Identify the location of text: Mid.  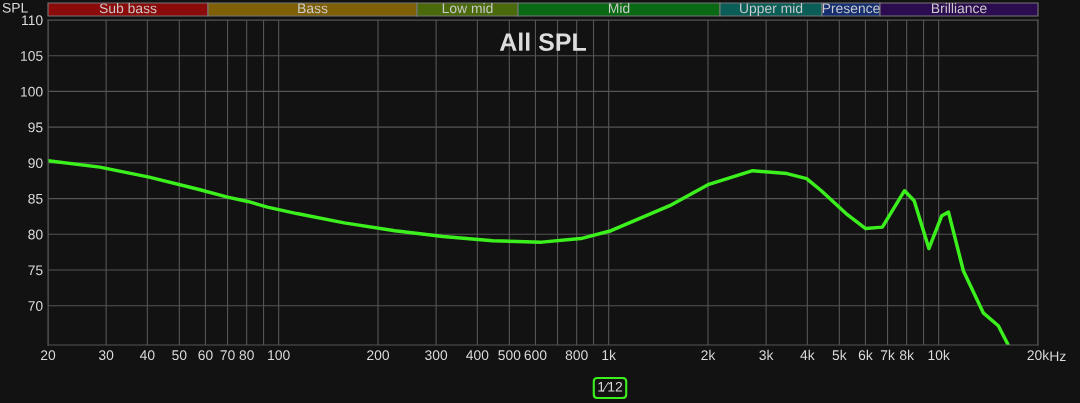
(619, 8).